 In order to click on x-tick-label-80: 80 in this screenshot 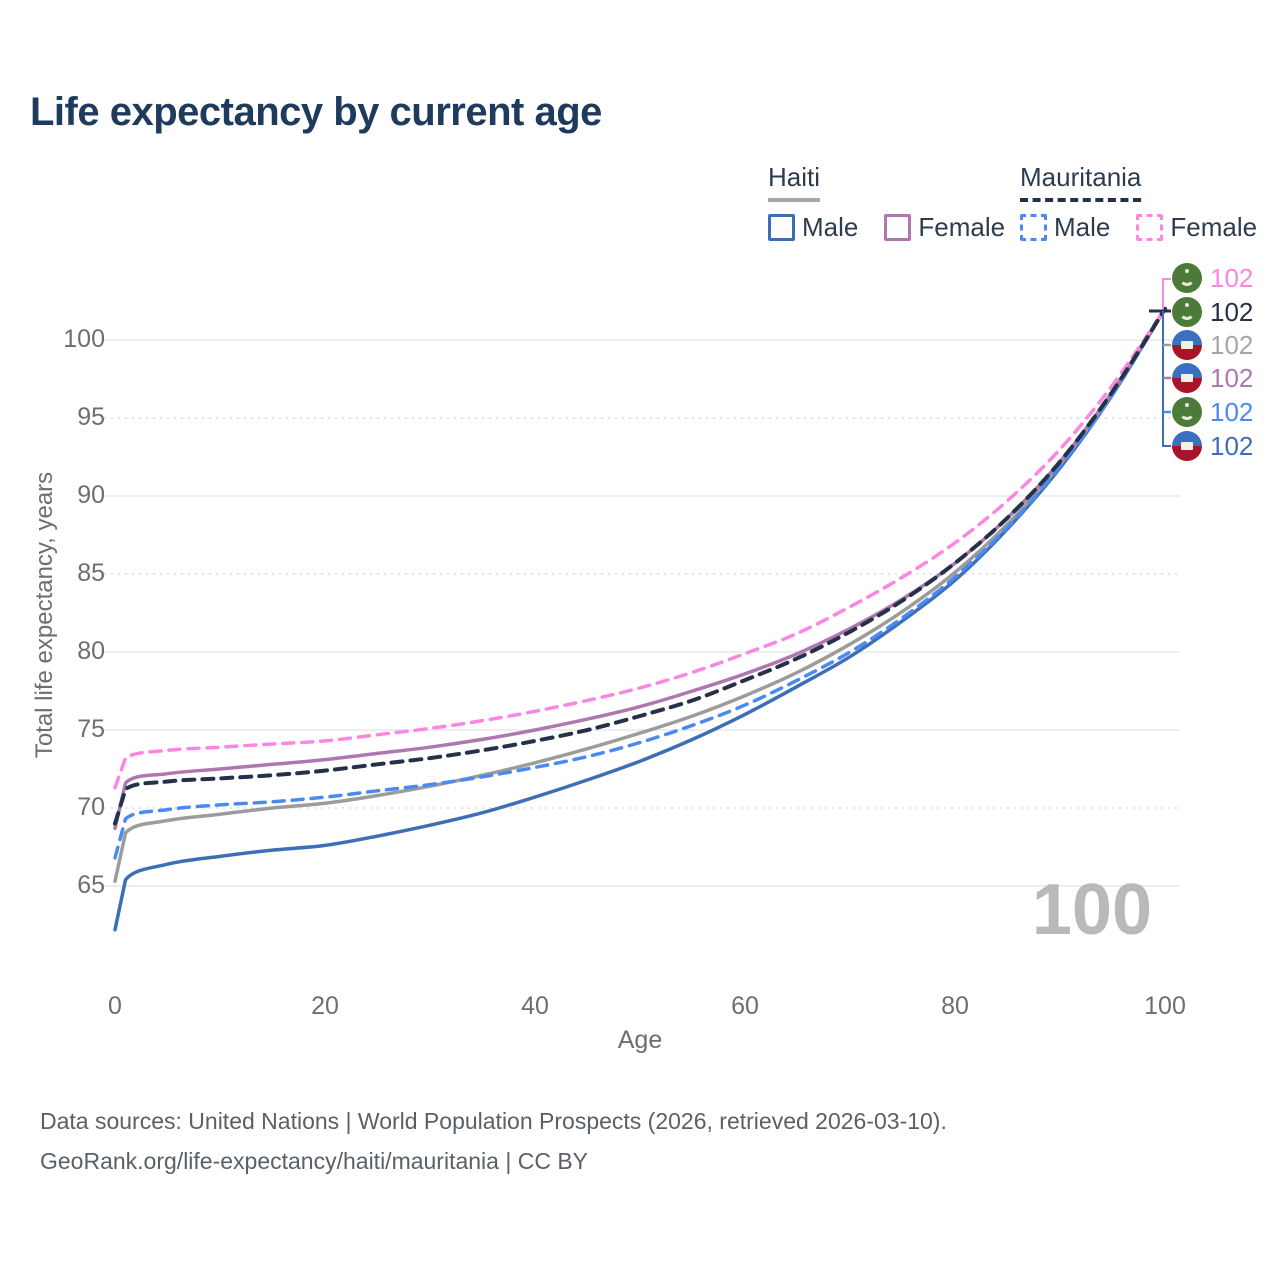, I will do `click(955, 1006)`.